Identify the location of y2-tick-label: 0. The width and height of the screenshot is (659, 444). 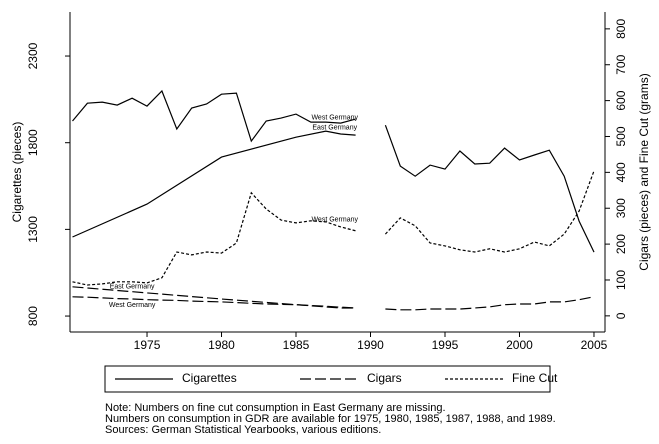
(621, 315).